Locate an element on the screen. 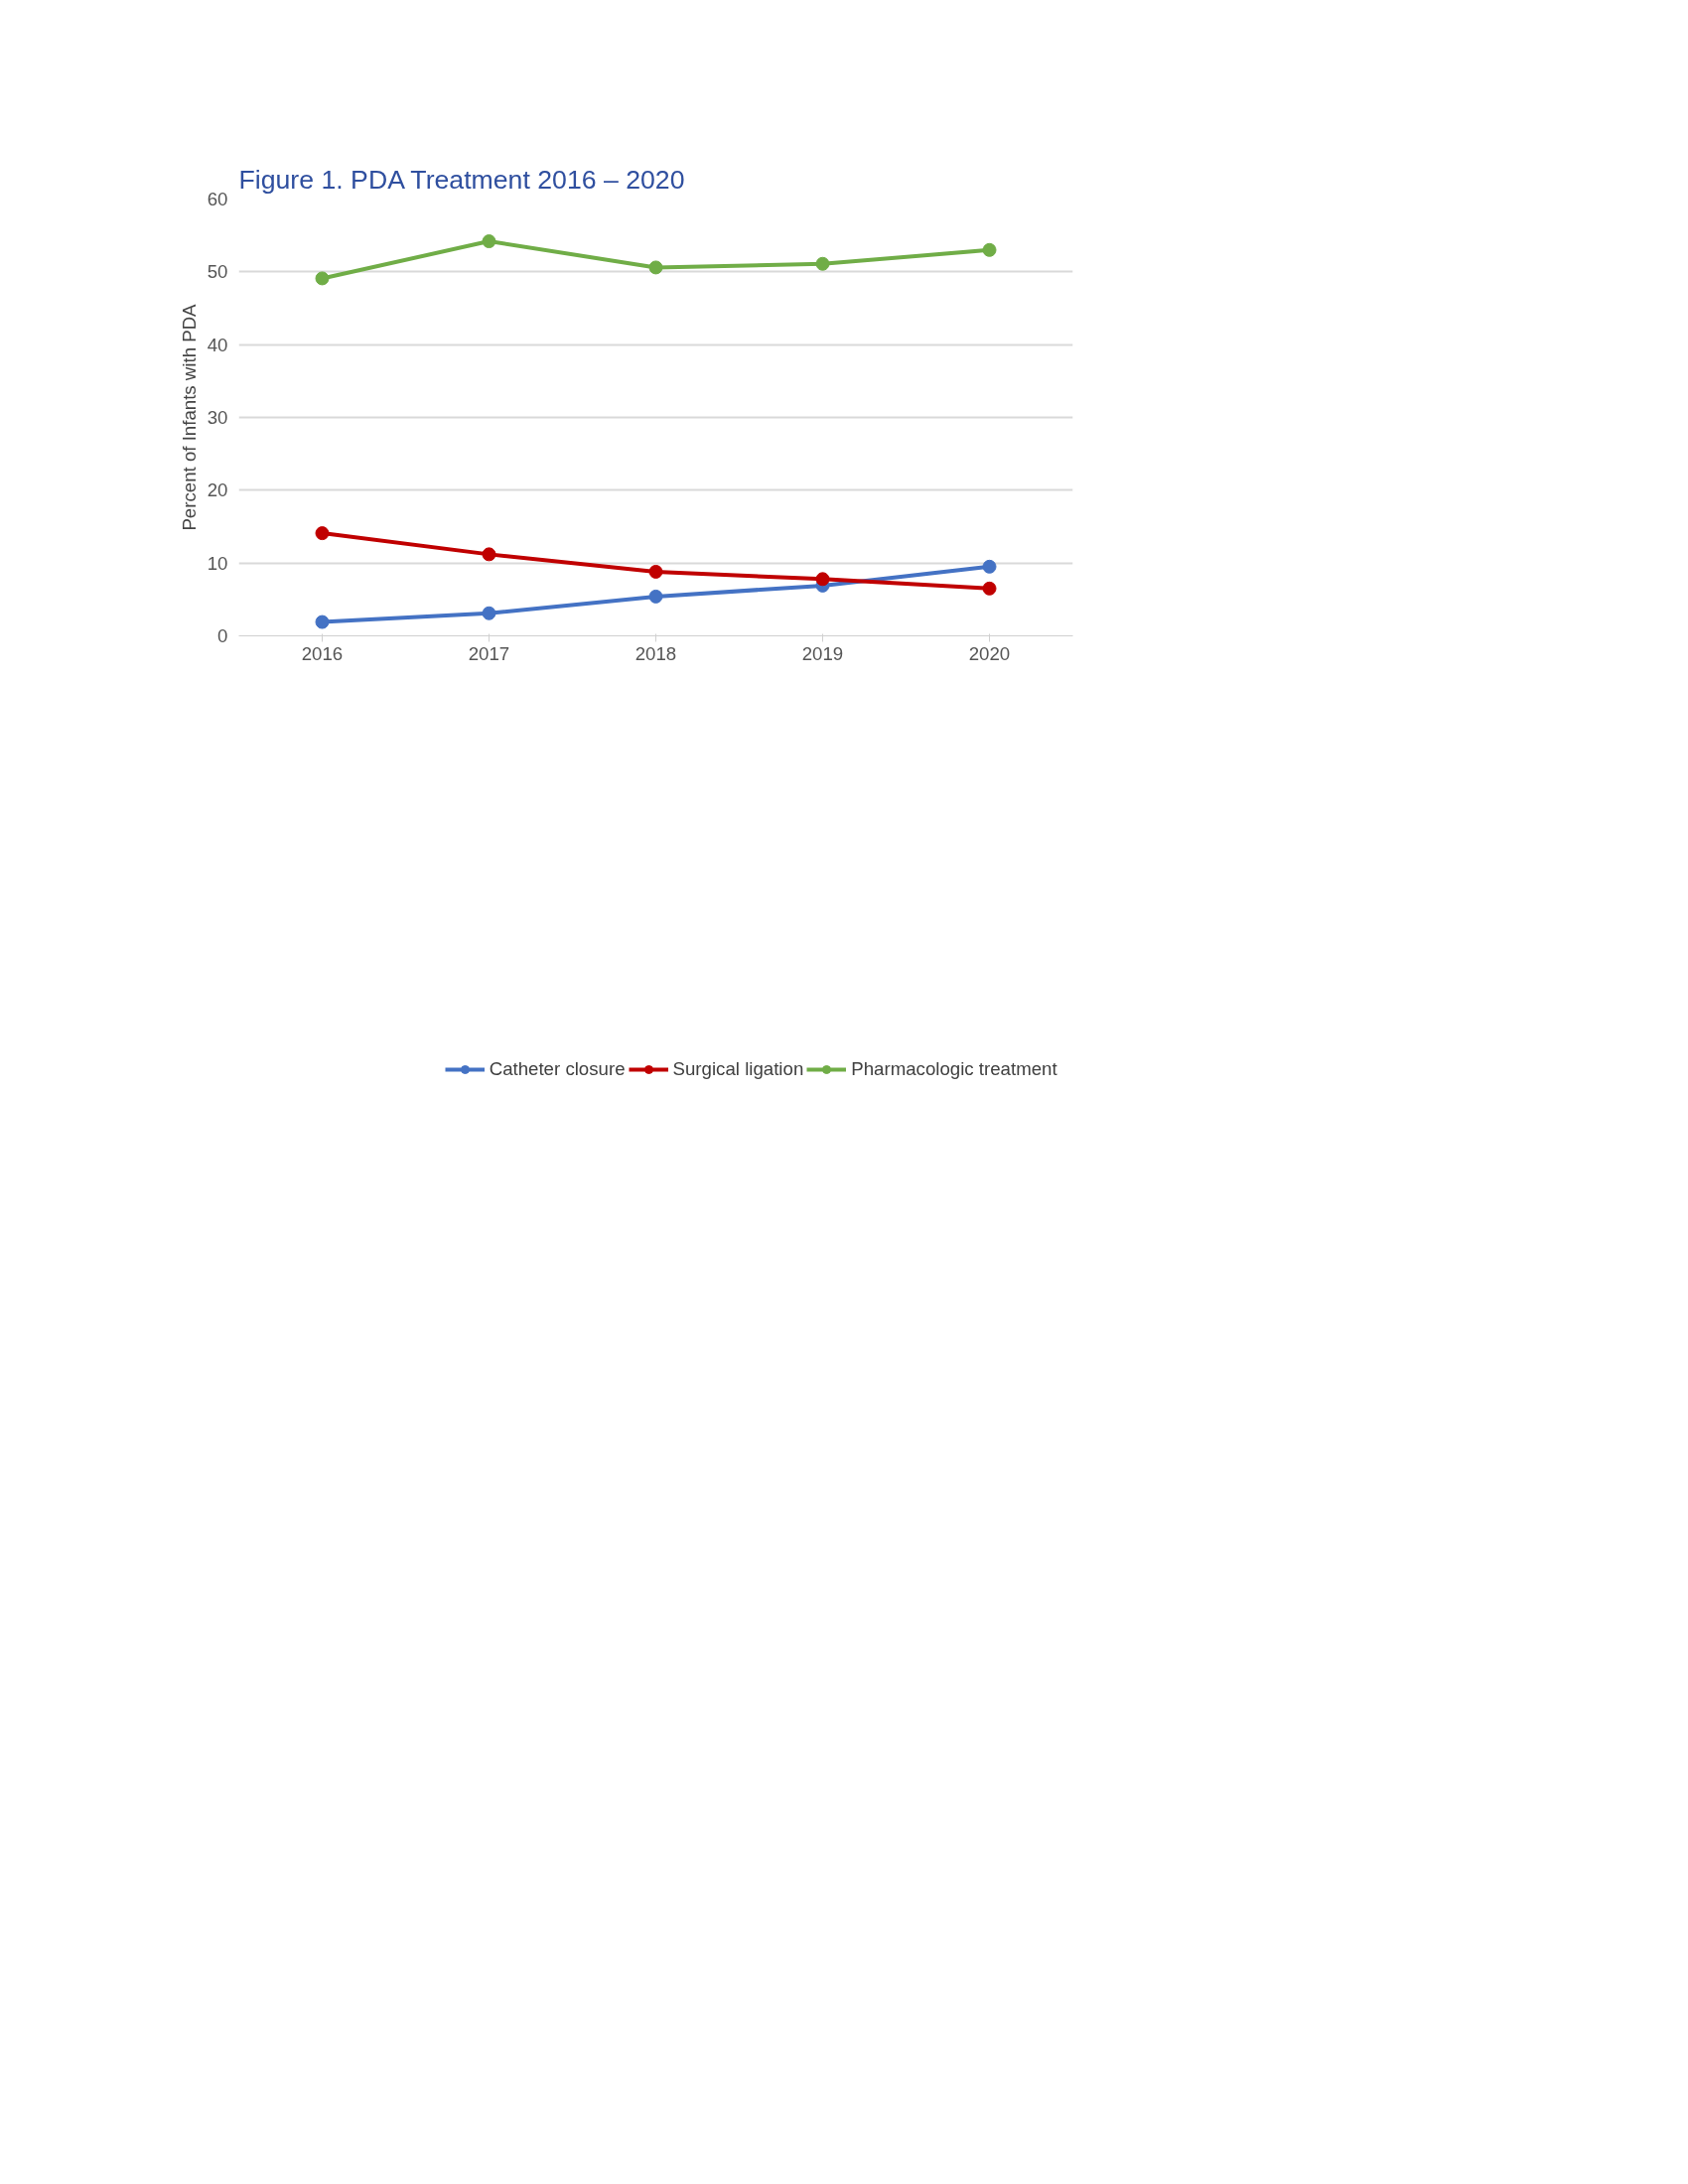 Image resolution: width=1688 pixels, height=2184 pixels. legend-label: Catheter closure is located at coordinates (557, 1068).